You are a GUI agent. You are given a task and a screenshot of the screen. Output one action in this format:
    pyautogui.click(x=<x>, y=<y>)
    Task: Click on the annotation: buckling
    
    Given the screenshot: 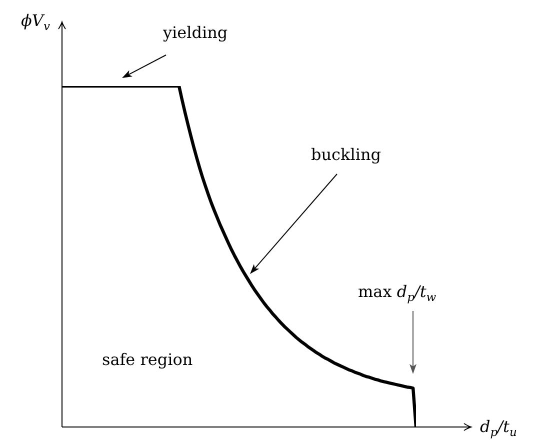 What is the action you would take?
    pyautogui.click(x=346, y=154)
    